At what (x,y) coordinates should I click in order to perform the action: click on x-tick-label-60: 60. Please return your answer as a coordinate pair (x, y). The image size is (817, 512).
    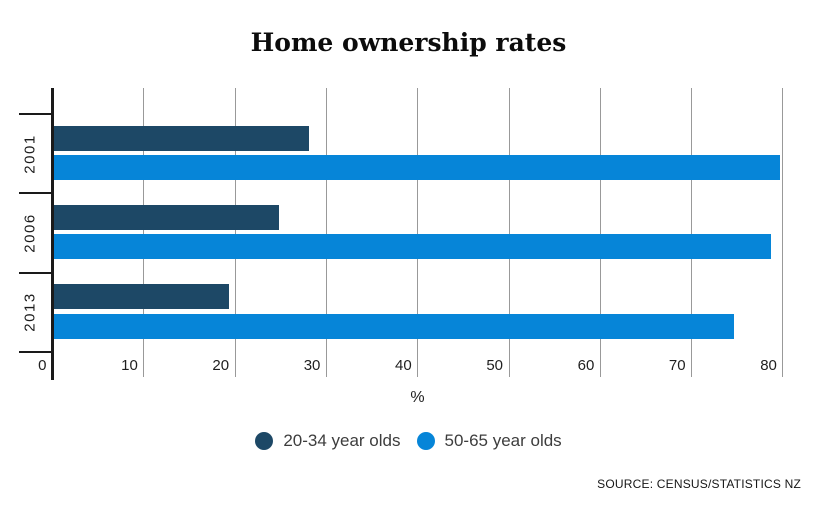
    Looking at the image, I should click on (586, 365).